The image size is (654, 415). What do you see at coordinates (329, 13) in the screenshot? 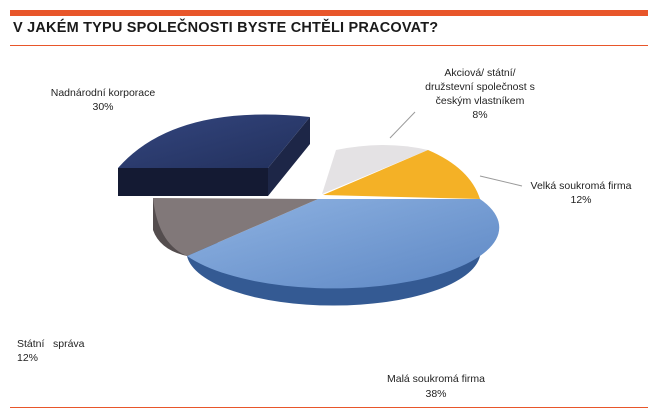
I see `top-accent-bar` at bounding box center [329, 13].